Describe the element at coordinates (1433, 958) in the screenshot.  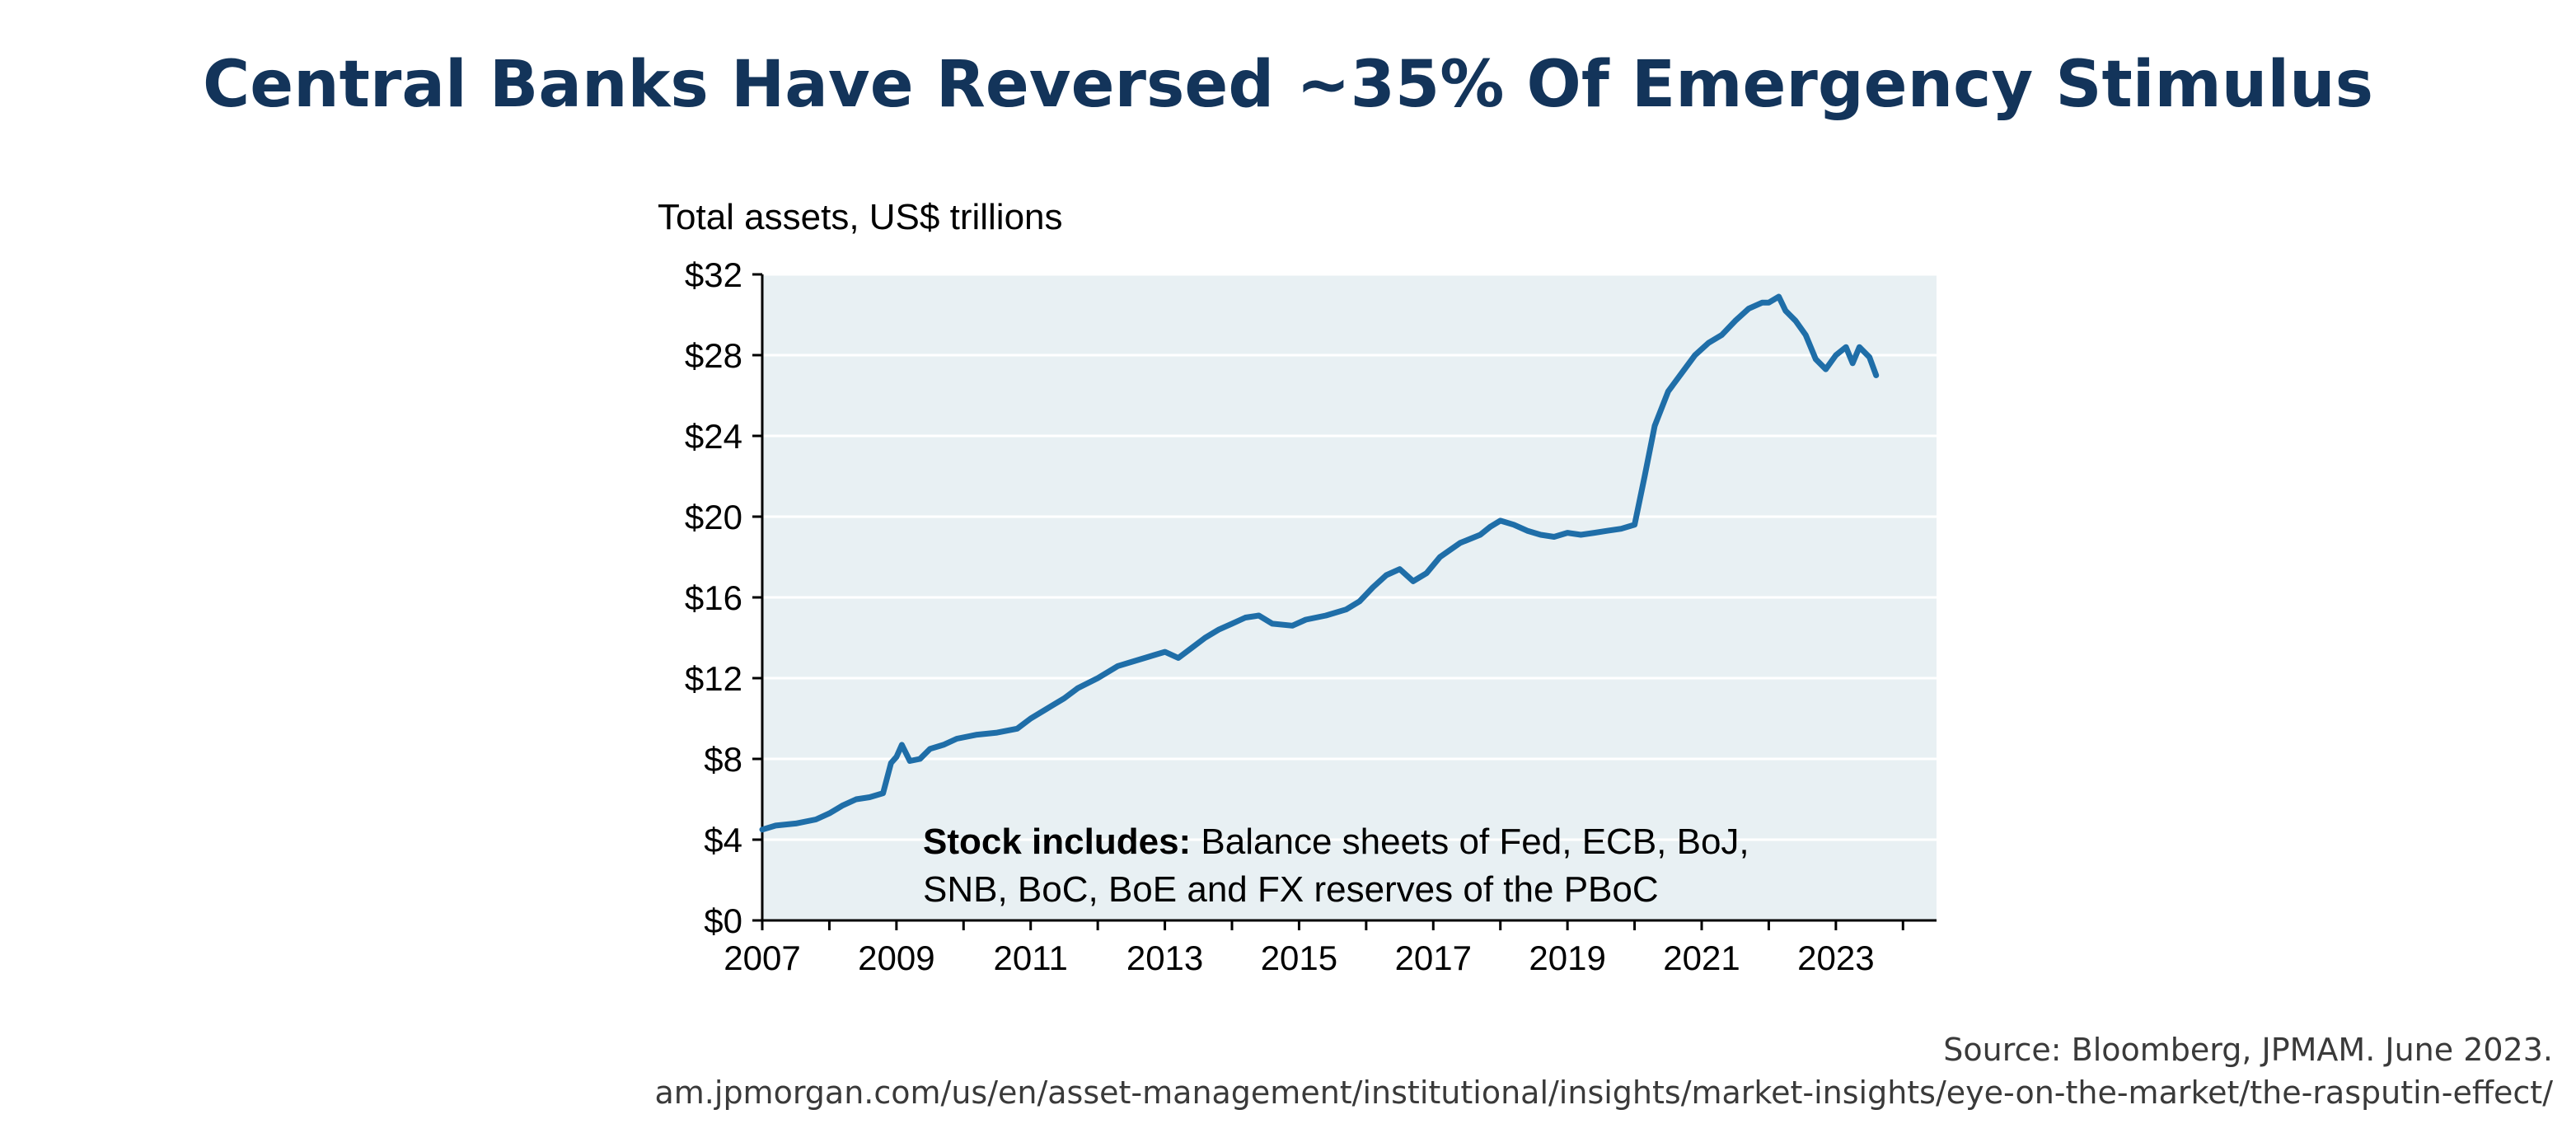
I see `x-tick-label: 2017` at that location.